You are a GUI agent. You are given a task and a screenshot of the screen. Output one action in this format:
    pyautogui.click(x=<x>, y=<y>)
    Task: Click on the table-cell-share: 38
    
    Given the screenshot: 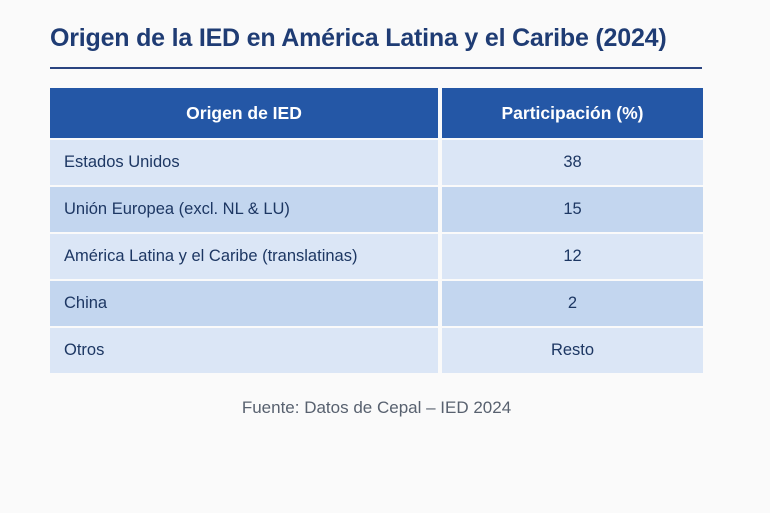 What is the action you would take?
    pyautogui.click(x=572, y=162)
    